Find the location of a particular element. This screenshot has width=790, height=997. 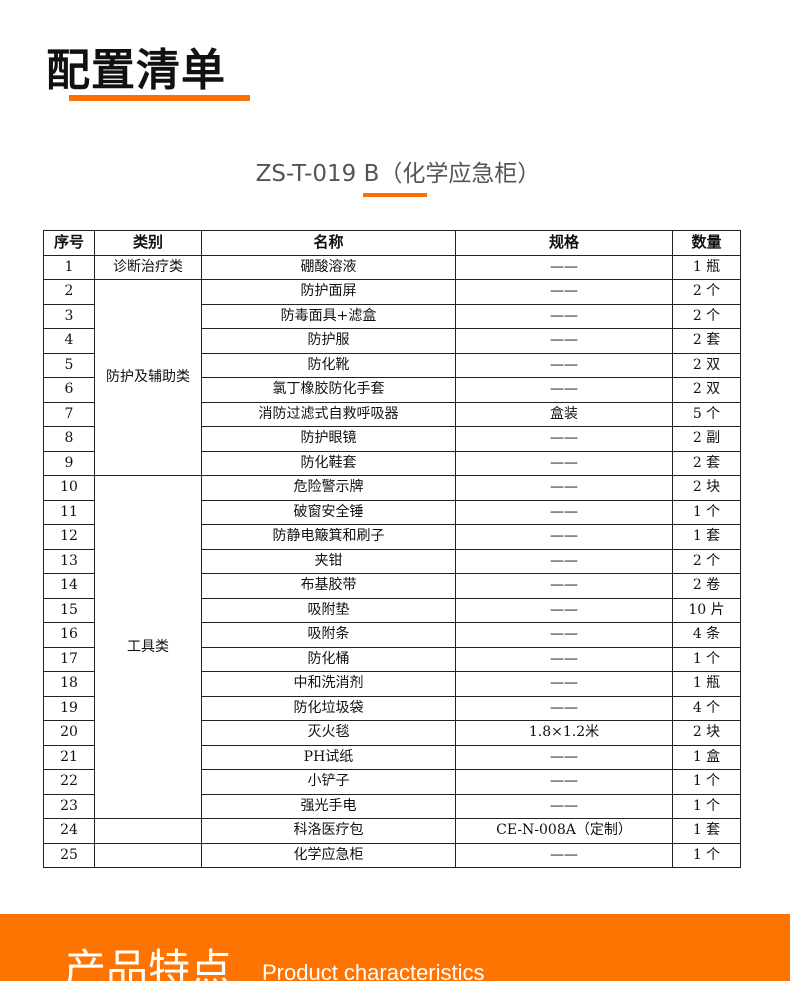

subtitle-underline is located at coordinates (395, 195).